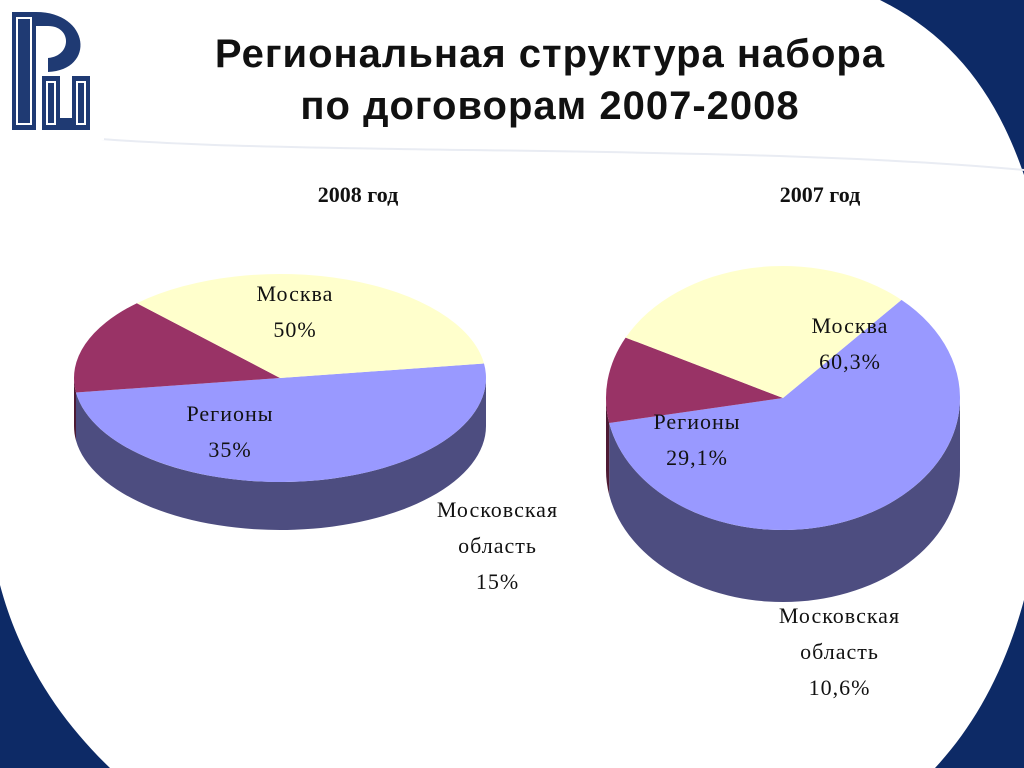 The height and width of the screenshot is (768, 1024). Describe the element at coordinates (839, 687) in the screenshot. I see `label-2007-oblast-value: 10,6%` at that location.